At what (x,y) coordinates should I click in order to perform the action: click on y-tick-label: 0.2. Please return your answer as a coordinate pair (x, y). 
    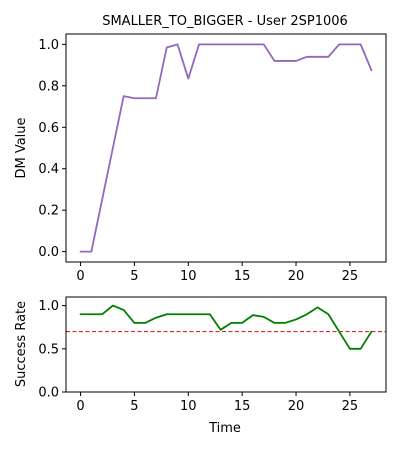
    Looking at the image, I should click on (48, 211).